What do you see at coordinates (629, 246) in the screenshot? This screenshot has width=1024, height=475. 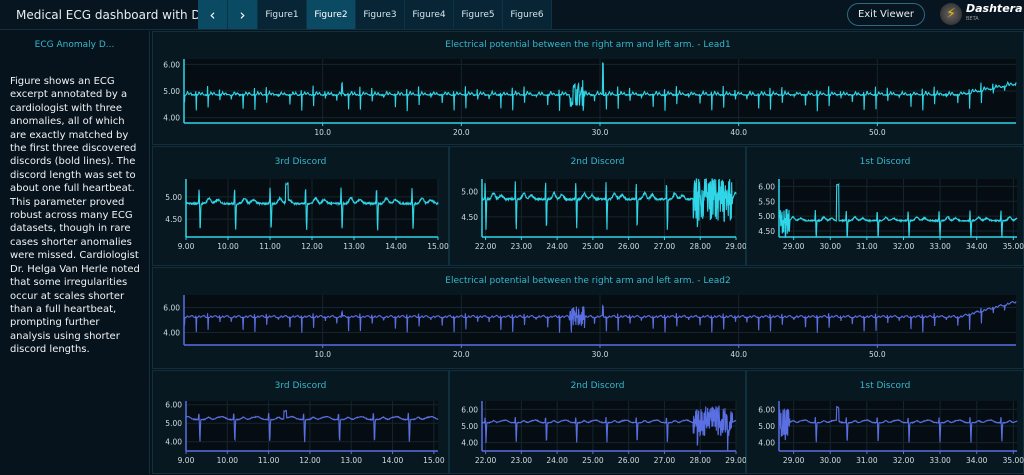 I see `x-tick-label: 26.00` at bounding box center [629, 246].